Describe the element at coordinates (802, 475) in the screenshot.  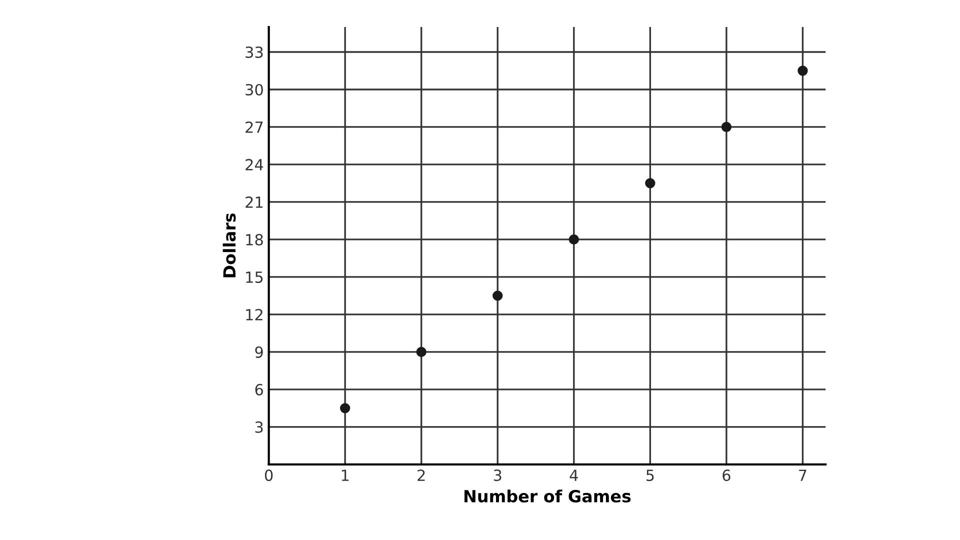
I see `x-tick-label: 7` at that location.